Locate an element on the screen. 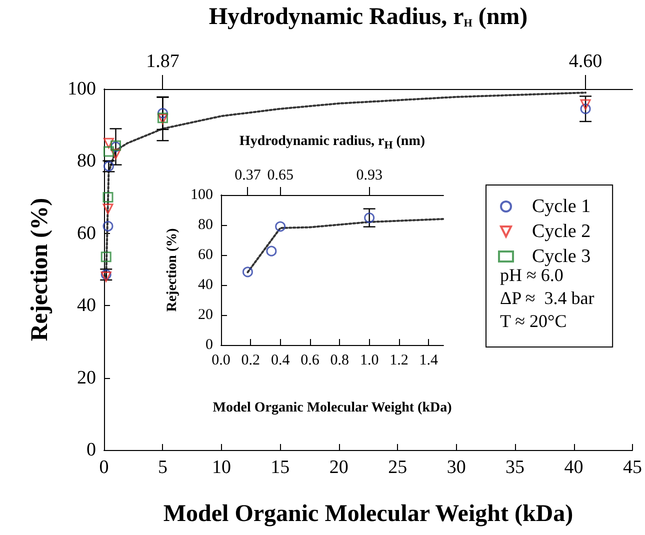 This screenshot has width=645, height=535. x2-axis-title: Hydrodynamic Radius, rH (nm) is located at coordinates (368, 17).